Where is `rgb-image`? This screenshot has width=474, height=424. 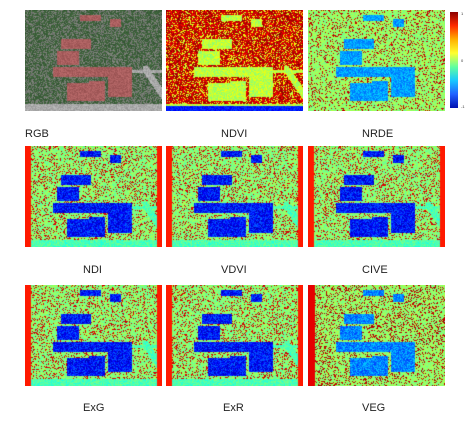
rgb-image is located at coordinates (93, 60).